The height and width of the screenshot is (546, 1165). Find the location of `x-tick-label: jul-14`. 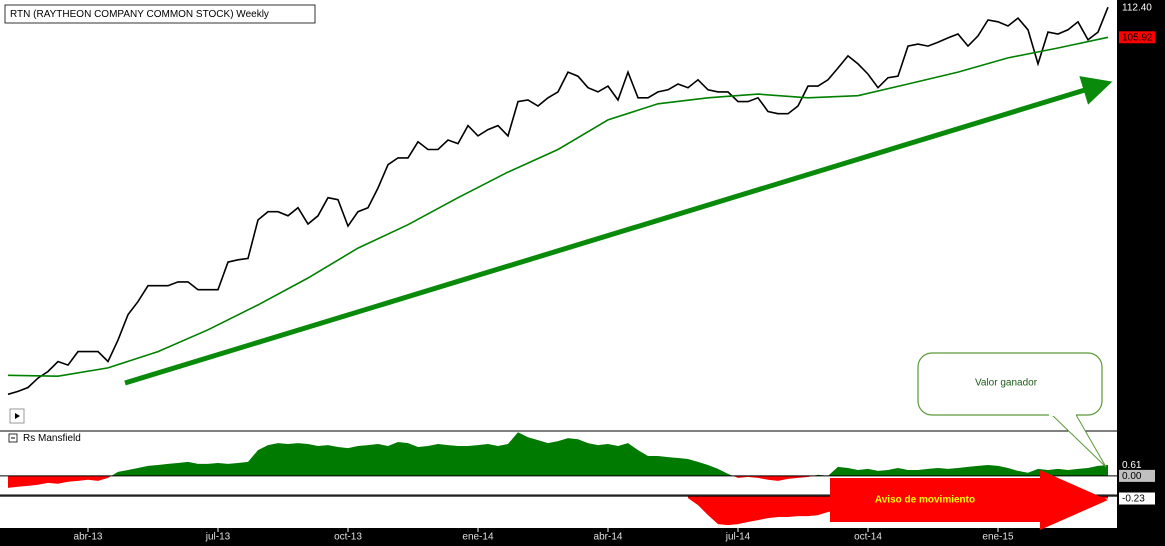

x-tick-label: jul-14 is located at coordinates (738, 537).